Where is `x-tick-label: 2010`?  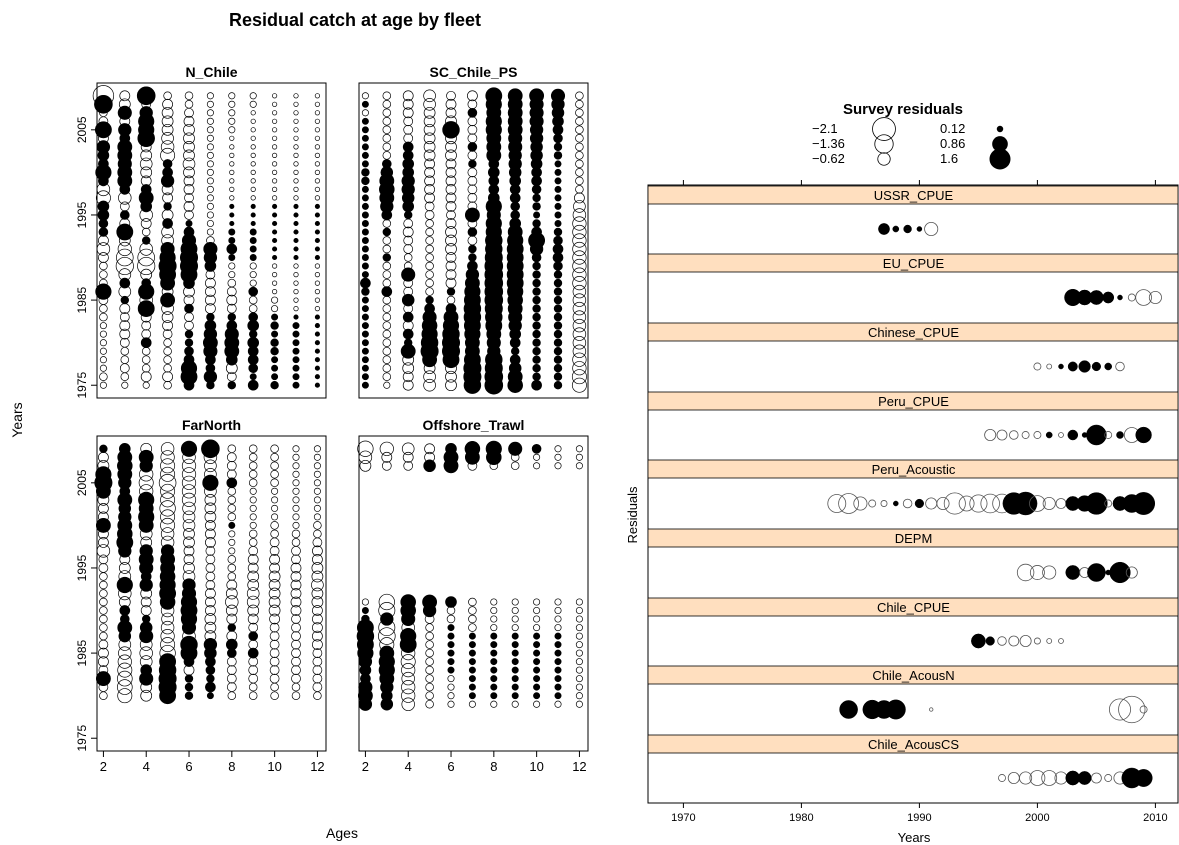 x-tick-label: 2010 is located at coordinates (1155, 818).